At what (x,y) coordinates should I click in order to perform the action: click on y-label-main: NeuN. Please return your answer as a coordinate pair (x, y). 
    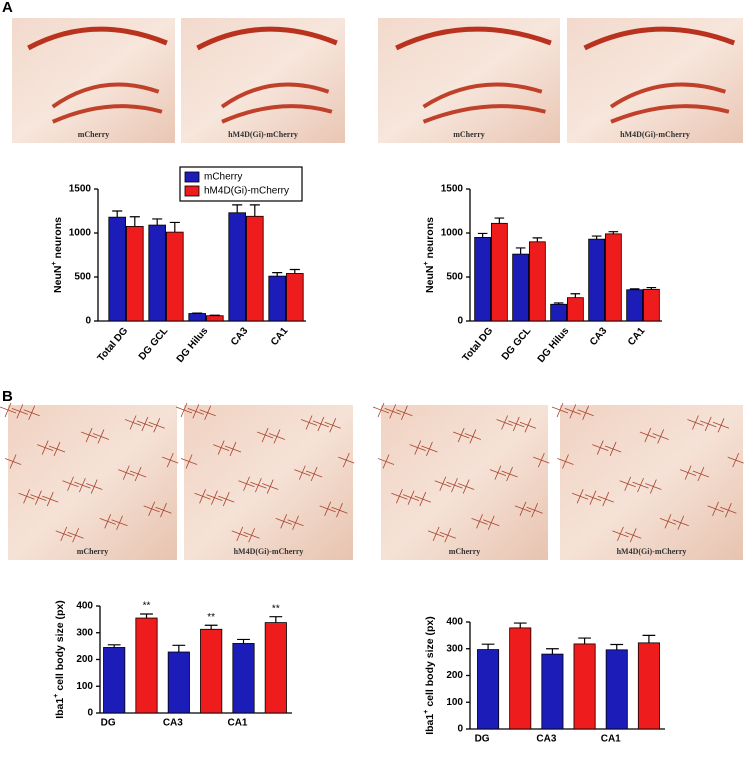
    Looking at the image, I should click on (58, 279).